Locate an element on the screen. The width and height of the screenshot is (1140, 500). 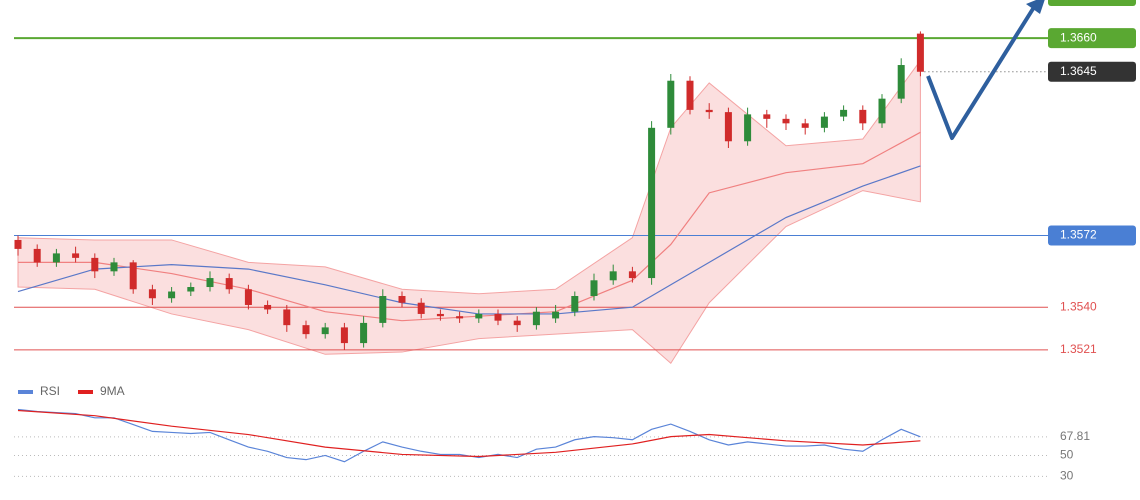
forecast-arrow is located at coordinates (982, 71).